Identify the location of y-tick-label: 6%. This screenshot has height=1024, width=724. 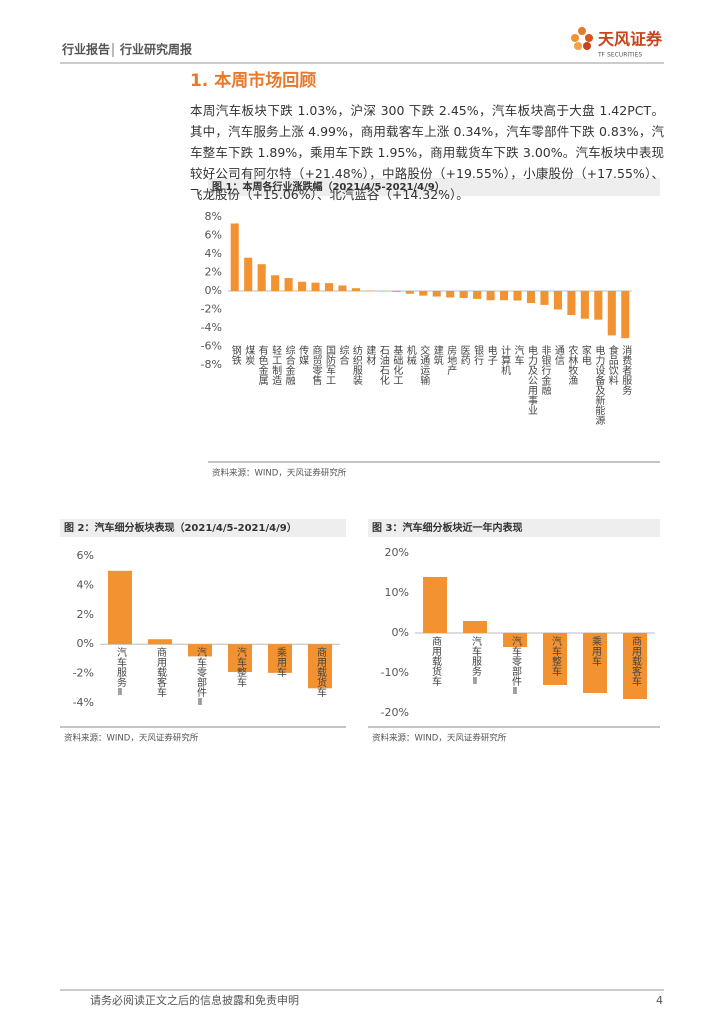
(213, 235).